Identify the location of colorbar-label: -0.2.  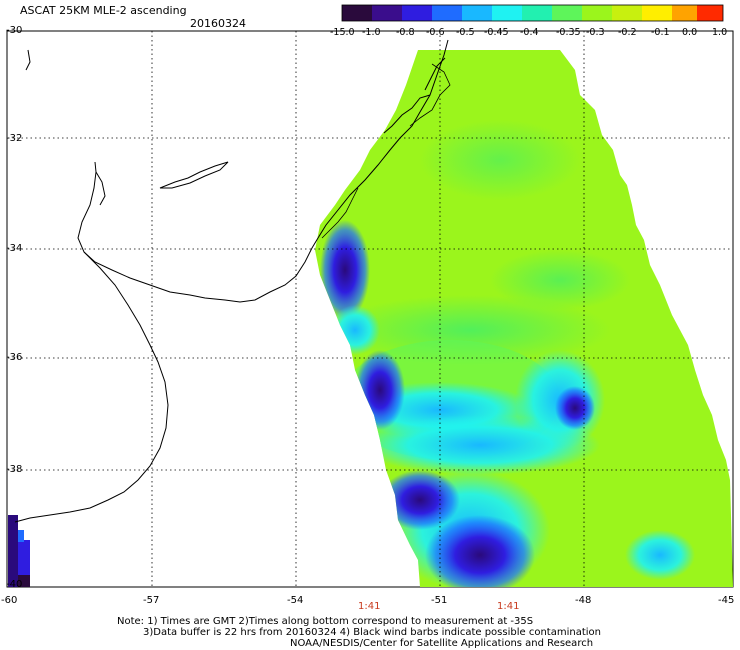
(627, 32).